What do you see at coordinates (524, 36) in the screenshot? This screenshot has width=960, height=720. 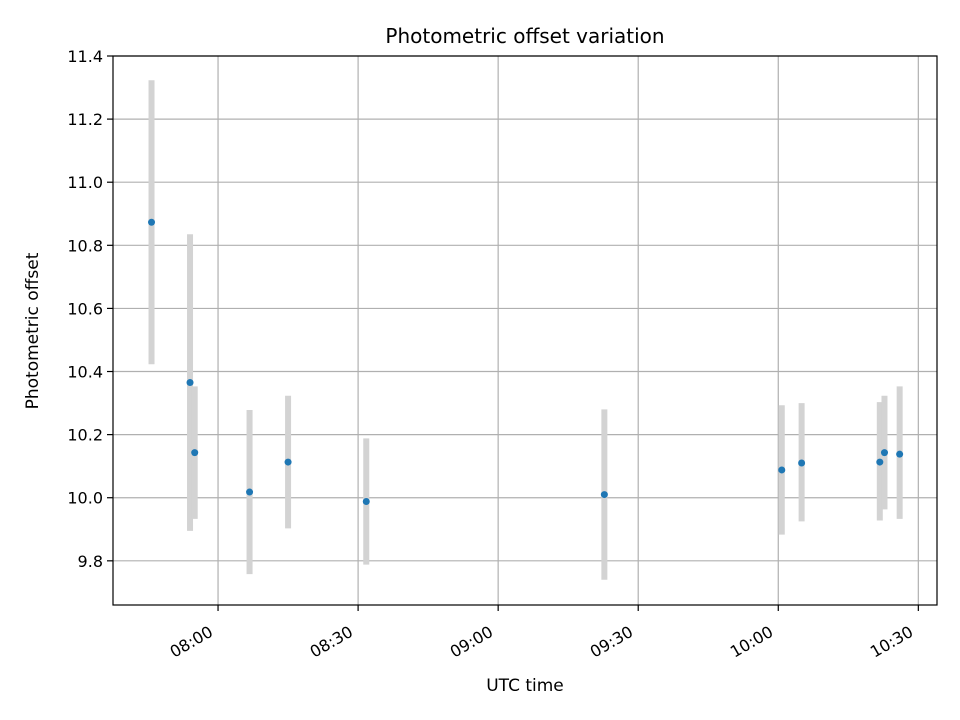 I see `chart-title: Photometric offset variation` at bounding box center [524, 36].